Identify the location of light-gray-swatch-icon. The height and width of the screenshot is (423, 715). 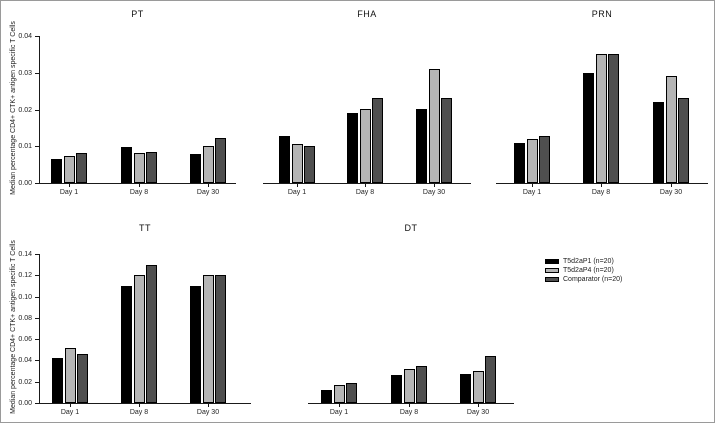
(552, 270).